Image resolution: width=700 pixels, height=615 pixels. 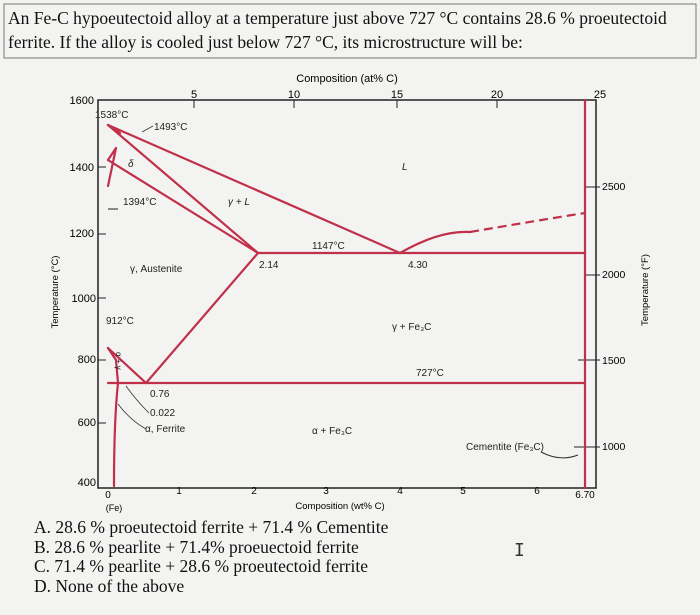 I want to click on label-1538: 1538°C, so click(x=111, y=115).